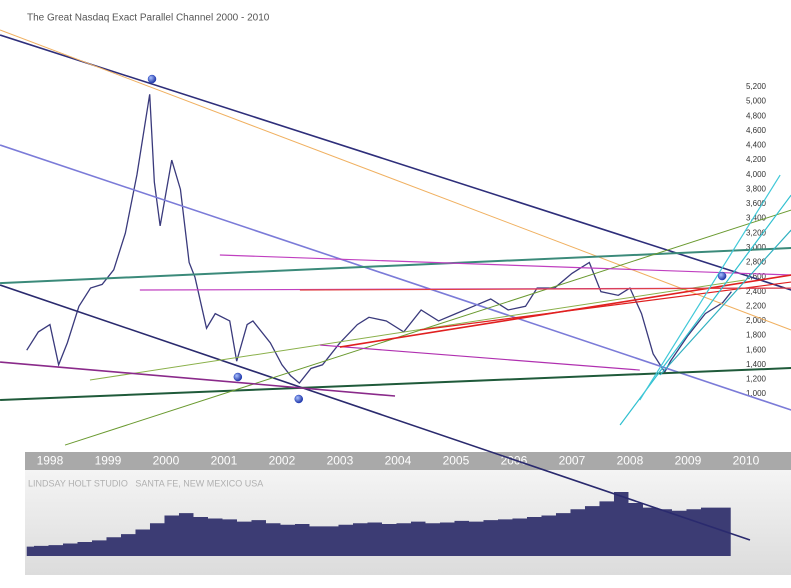  I want to click on x-tick-label: 2002, so click(282, 461).